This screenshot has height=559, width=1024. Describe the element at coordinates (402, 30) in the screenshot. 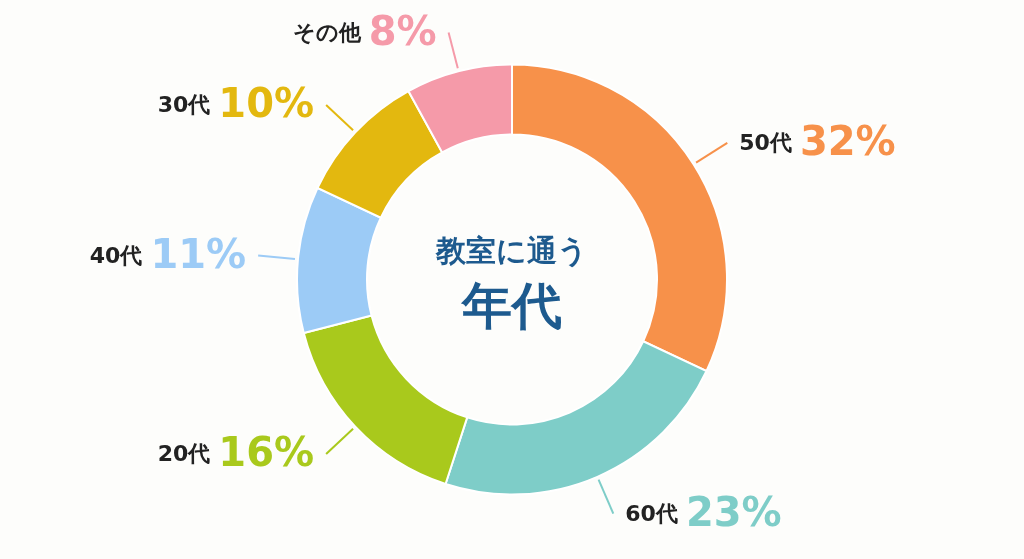

I see `data-label: 8%` at that location.